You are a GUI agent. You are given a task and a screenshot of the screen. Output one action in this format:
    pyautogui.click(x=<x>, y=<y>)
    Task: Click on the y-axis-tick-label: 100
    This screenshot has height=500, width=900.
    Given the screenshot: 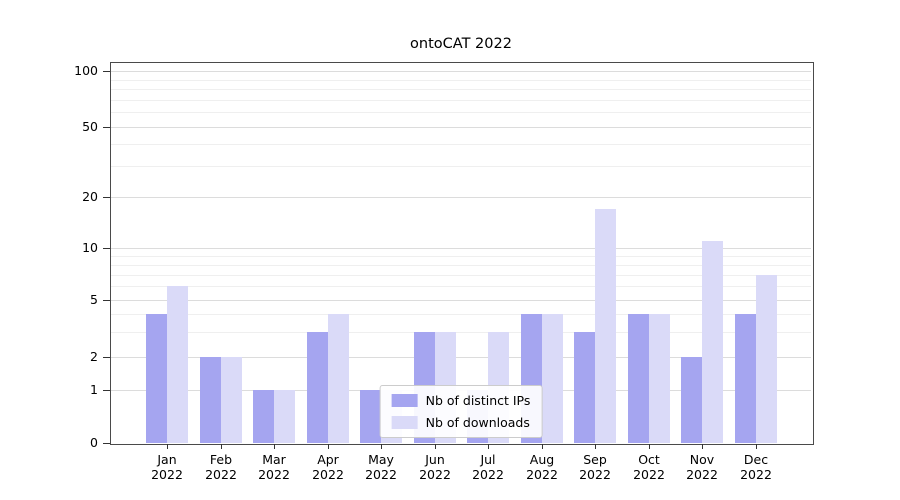 What is the action you would take?
    pyautogui.click(x=86, y=70)
    